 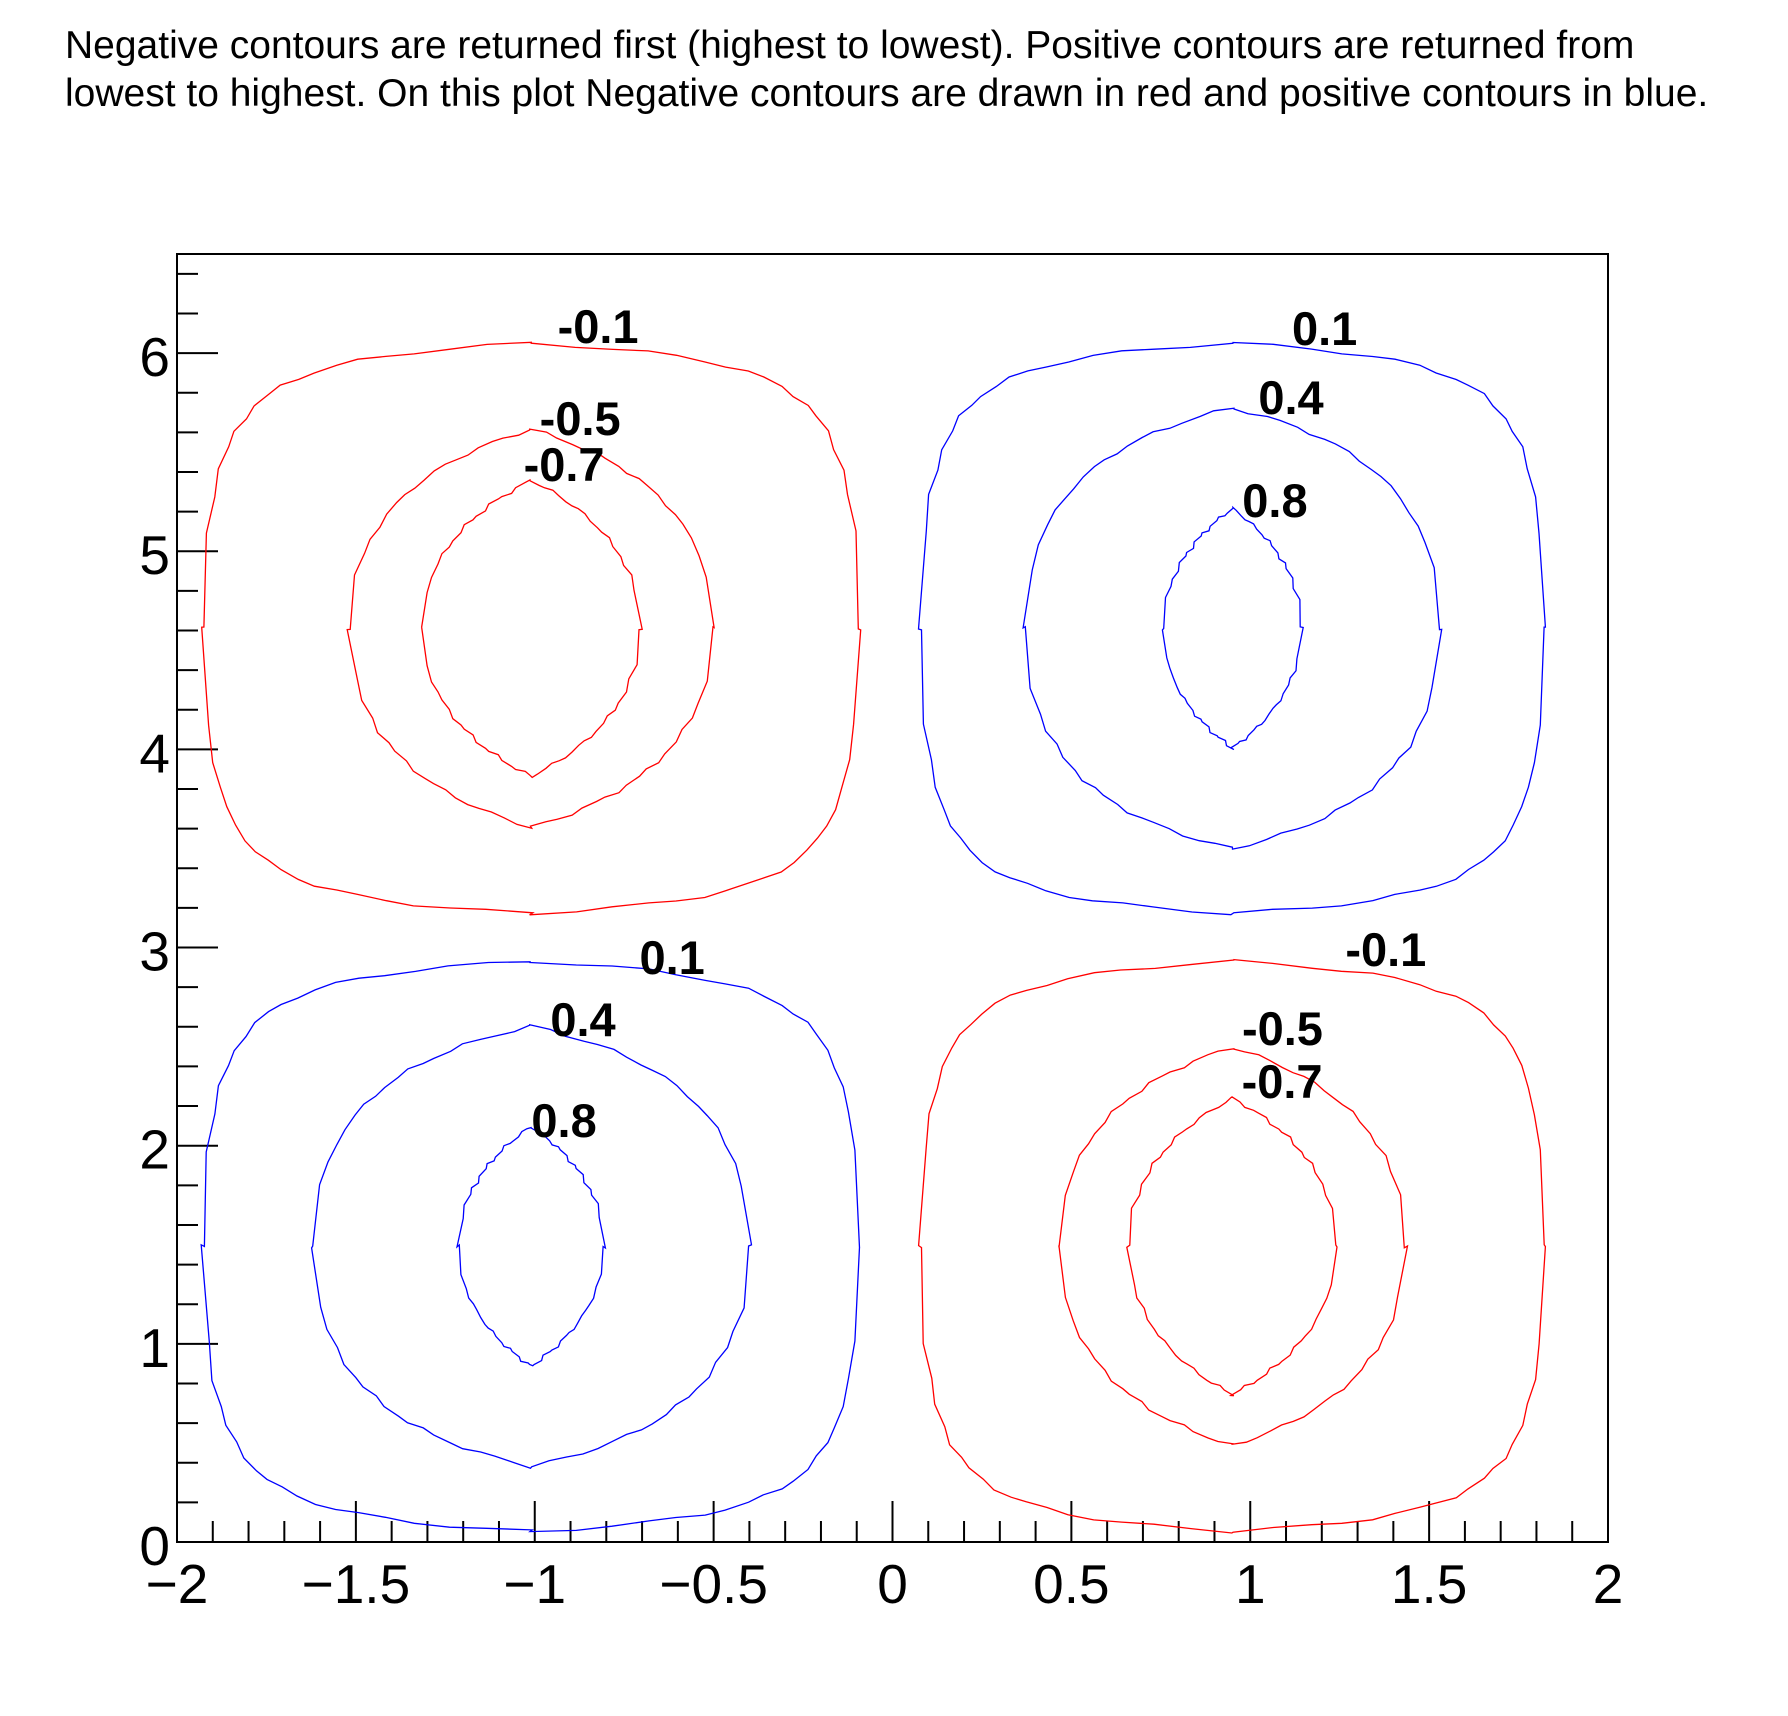 What do you see at coordinates (154, 952) in the screenshot?
I see `y-tick-label: 3` at bounding box center [154, 952].